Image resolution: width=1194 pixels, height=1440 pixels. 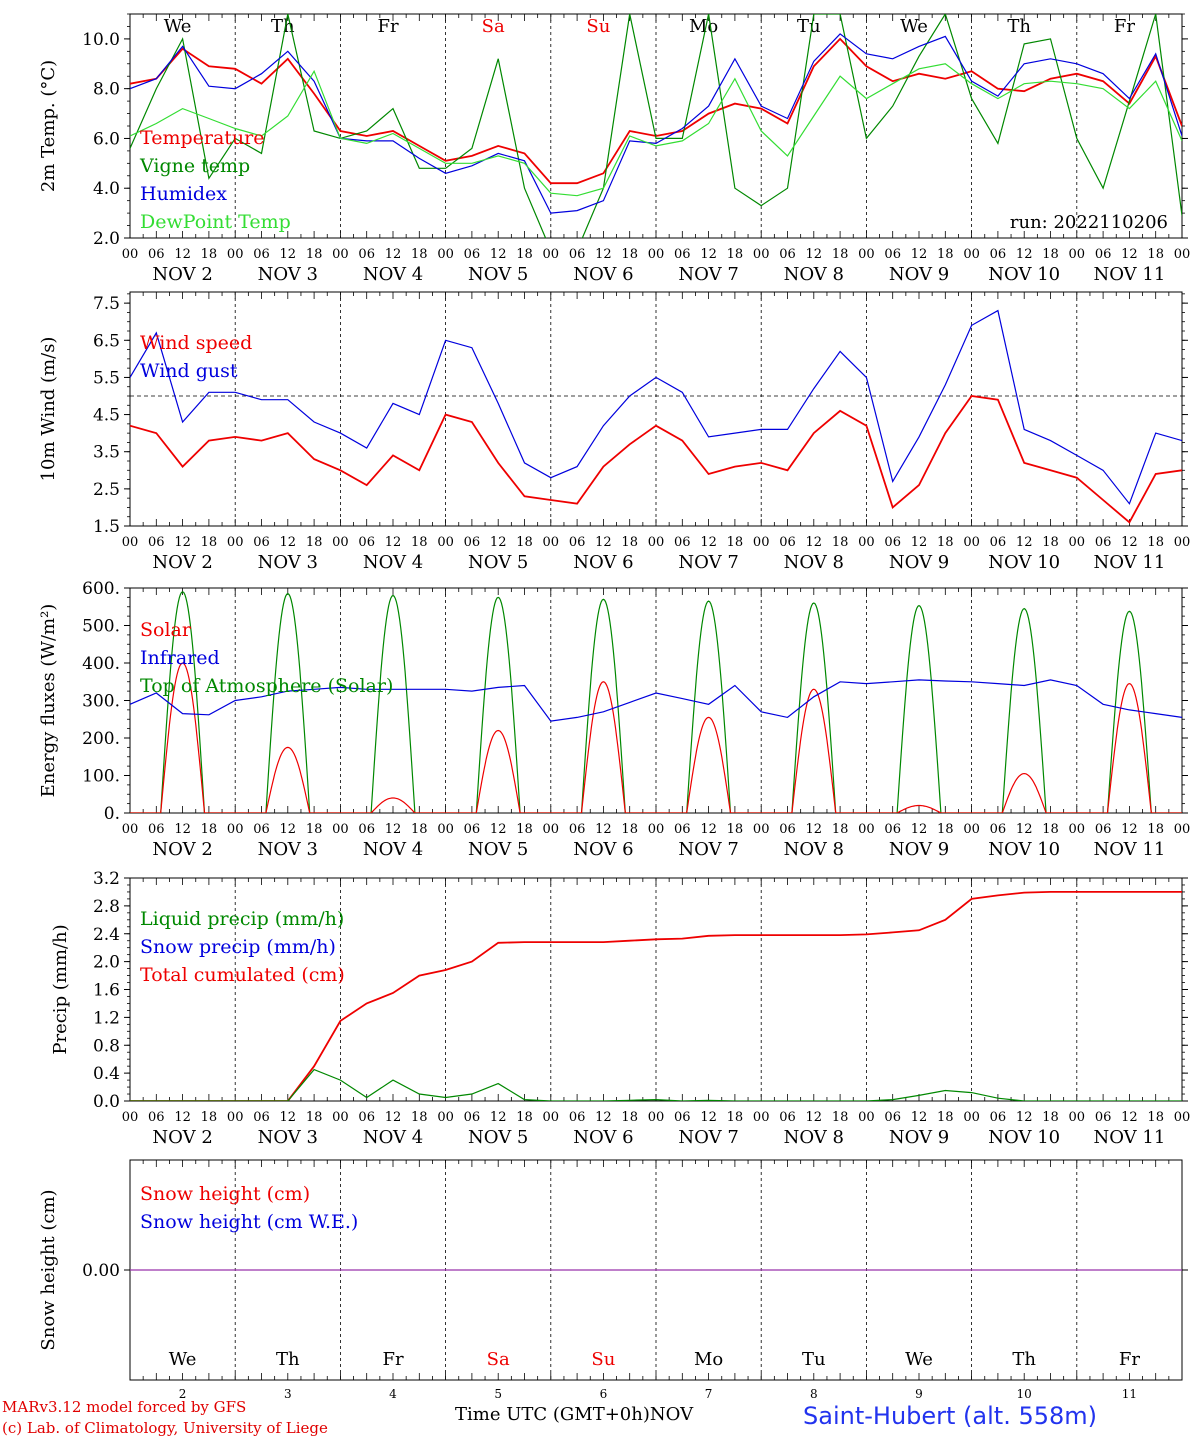 What do you see at coordinates (1129, 1394) in the screenshot?
I see `day-number-label: 11` at bounding box center [1129, 1394].